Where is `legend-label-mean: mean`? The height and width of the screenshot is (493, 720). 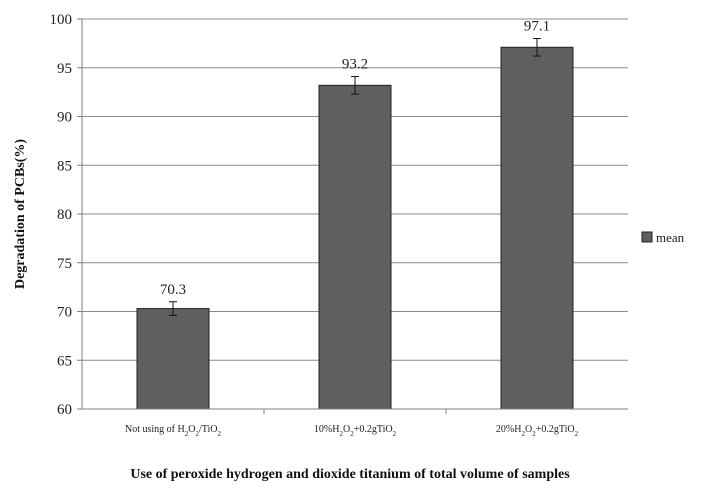 legend-label-mean: mean is located at coordinates (670, 237).